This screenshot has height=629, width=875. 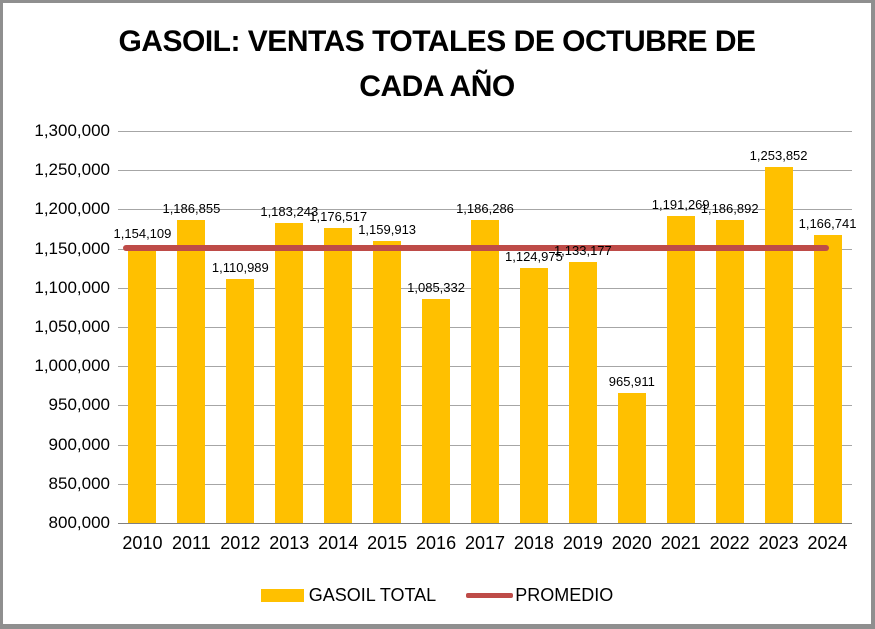 What do you see at coordinates (142, 543) in the screenshot?
I see `x-axis-tick-label: 2010` at bounding box center [142, 543].